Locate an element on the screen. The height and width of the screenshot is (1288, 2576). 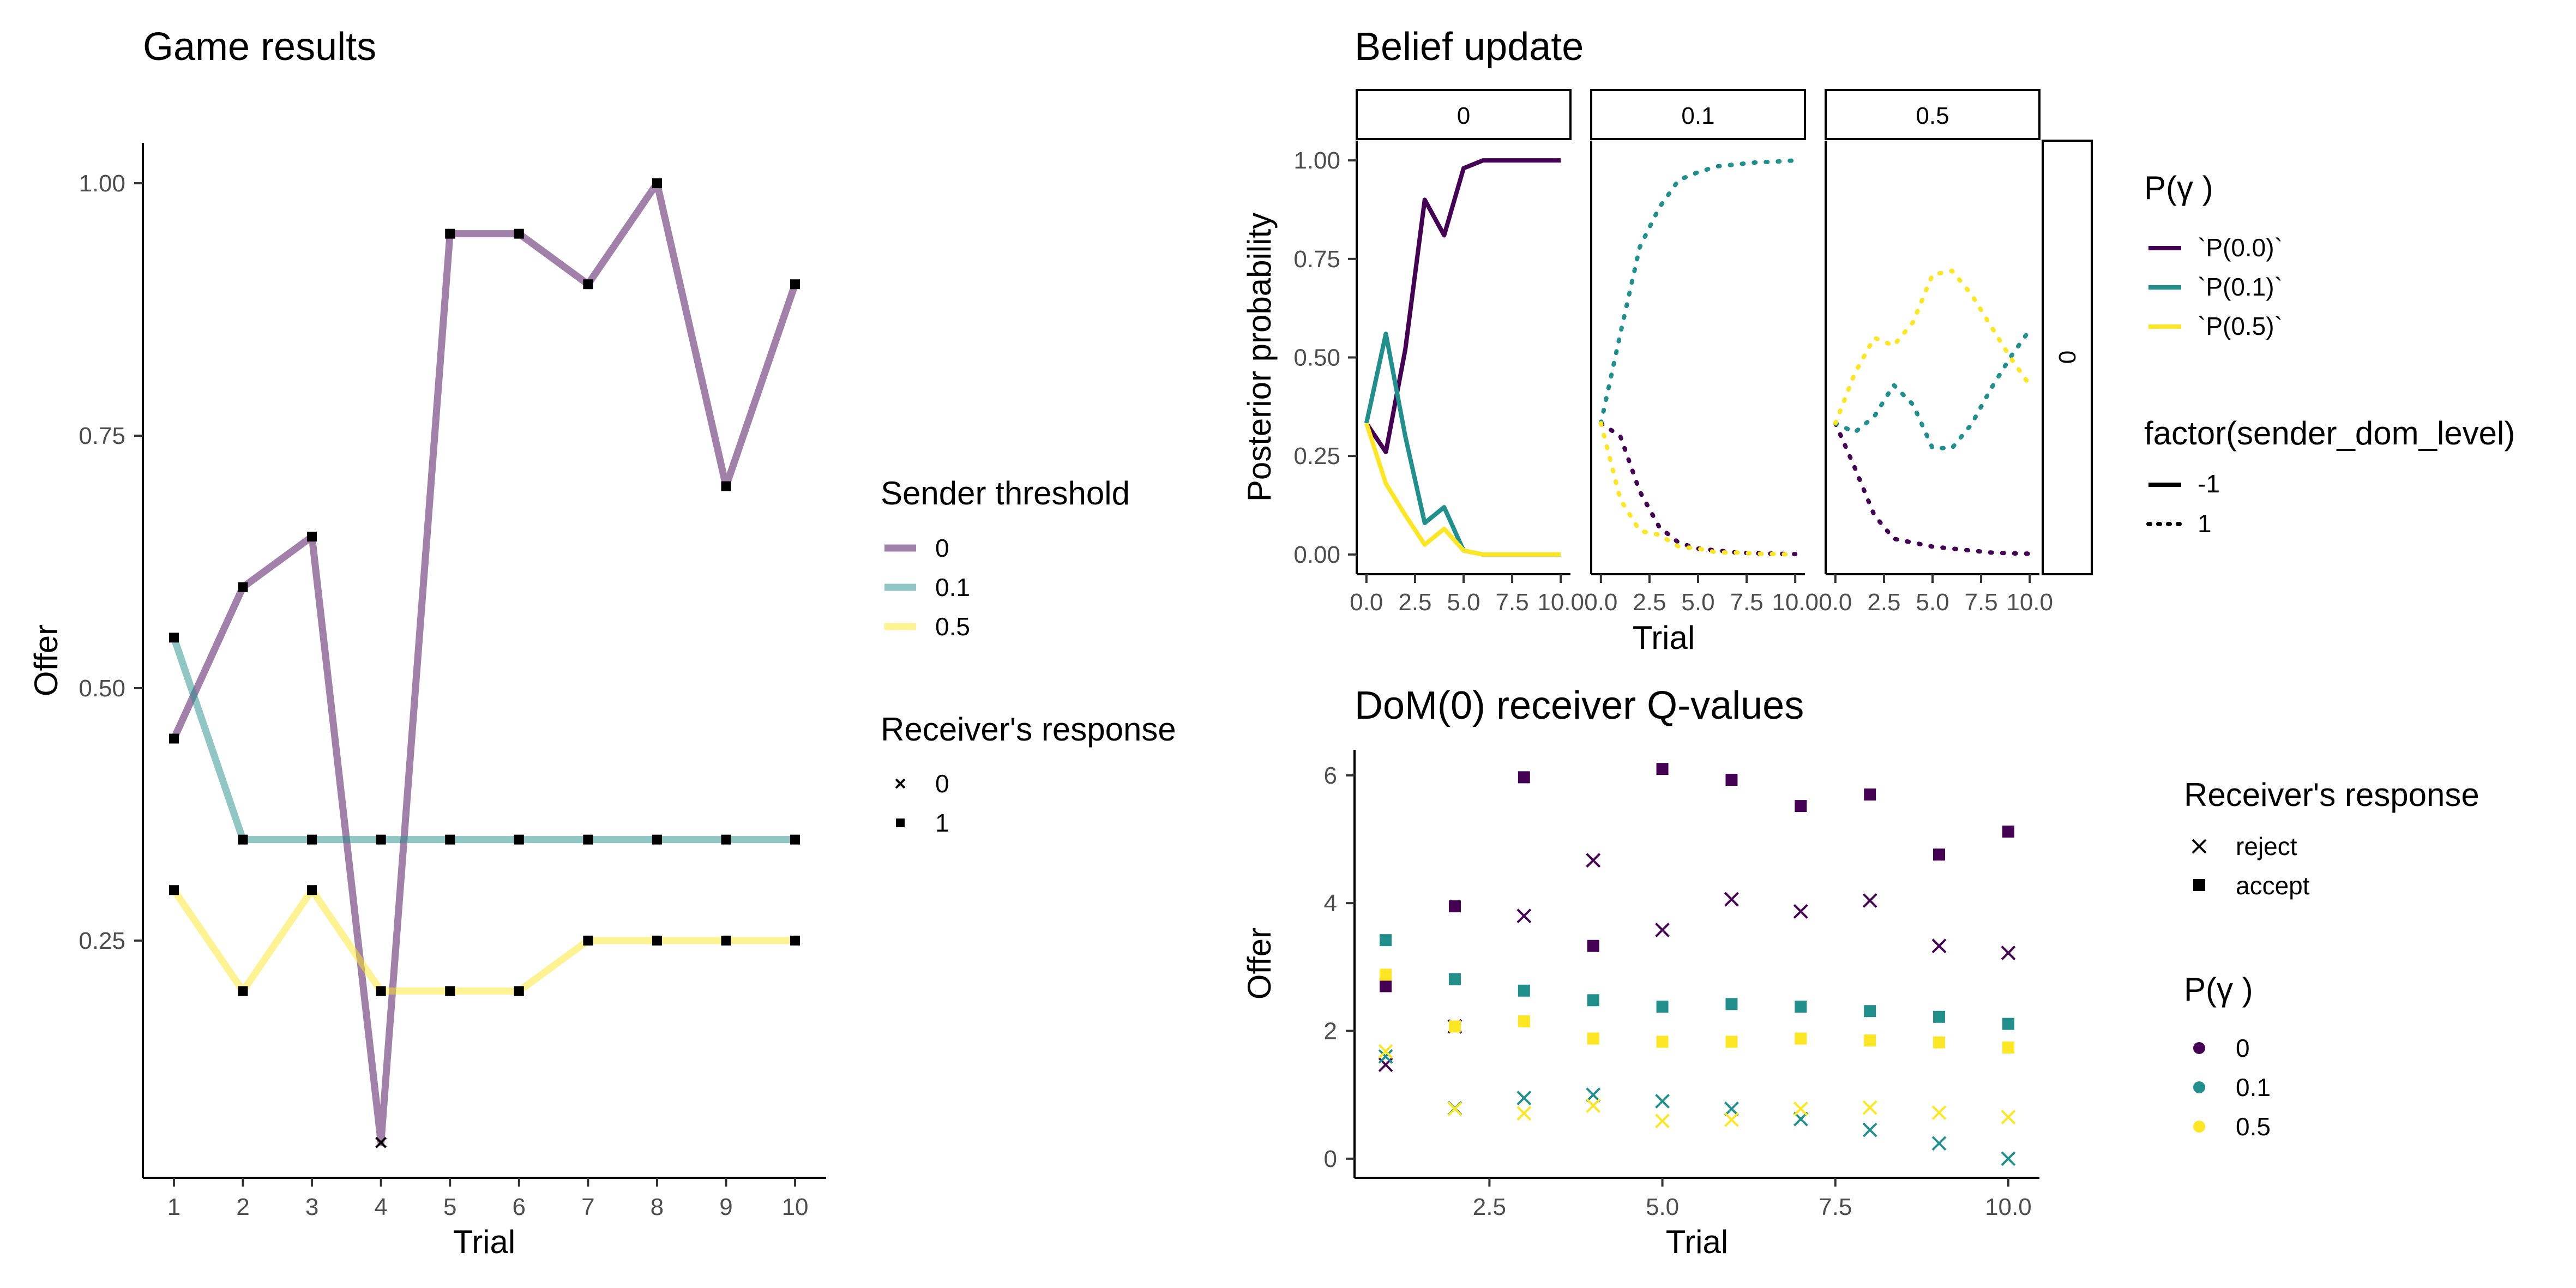
x-tick-label: 0.0 is located at coordinates (1366, 602).